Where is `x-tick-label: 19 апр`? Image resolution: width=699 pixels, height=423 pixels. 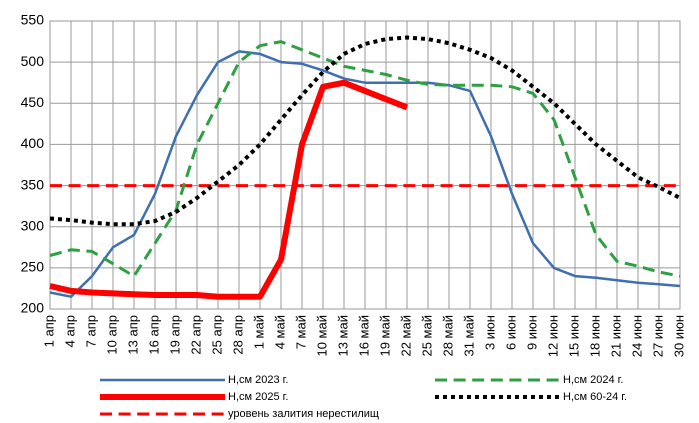
x-tick-label: 19 апр is located at coordinates (174, 335).